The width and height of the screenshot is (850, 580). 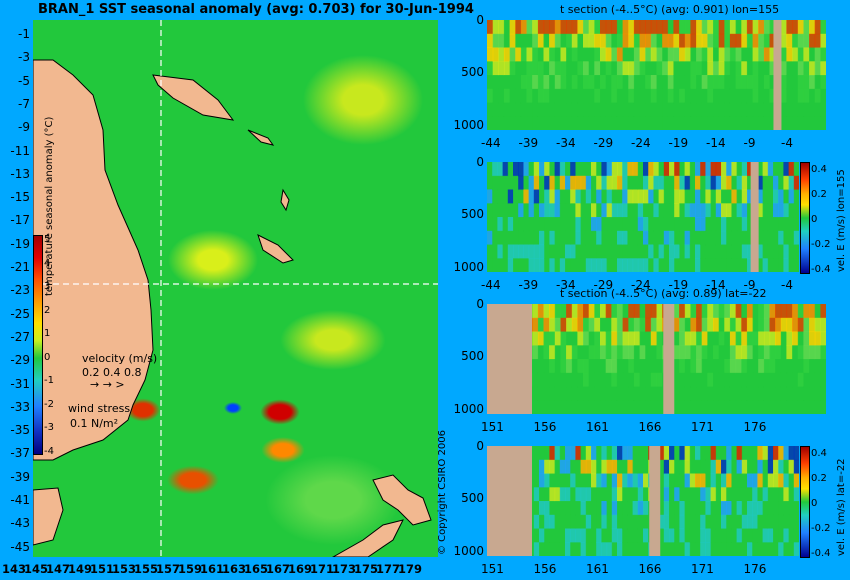 What do you see at coordinates (597, 569) in the screenshot?
I see `panel-xtick: 161` at bounding box center [597, 569].